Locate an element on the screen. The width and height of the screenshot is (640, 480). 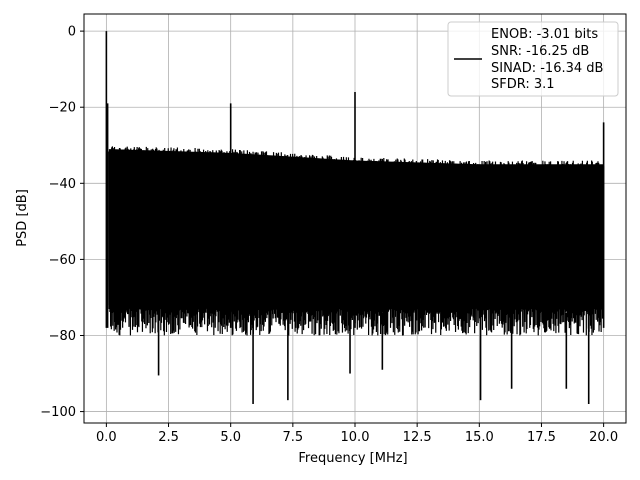
x-tick-label: 2.5 is located at coordinates (168, 437).